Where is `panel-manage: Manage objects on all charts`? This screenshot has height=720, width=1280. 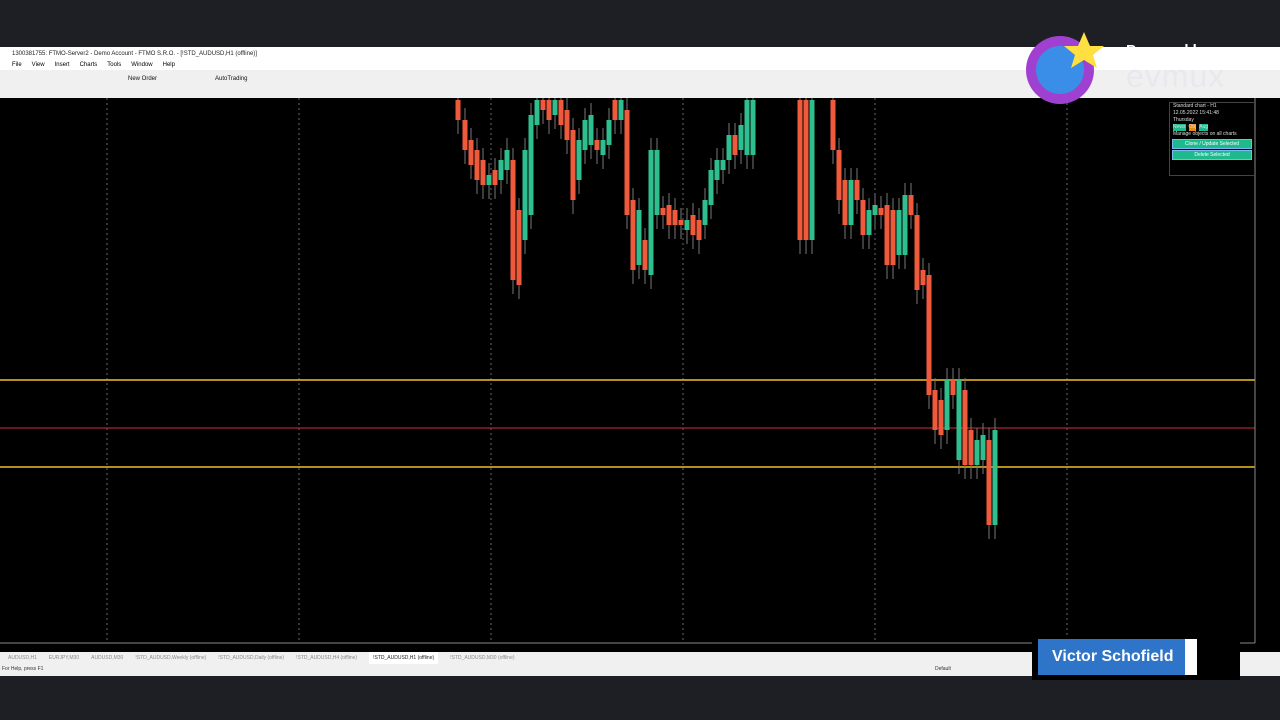 panel-manage: Manage objects on all charts is located at coordinates (1205, 134).